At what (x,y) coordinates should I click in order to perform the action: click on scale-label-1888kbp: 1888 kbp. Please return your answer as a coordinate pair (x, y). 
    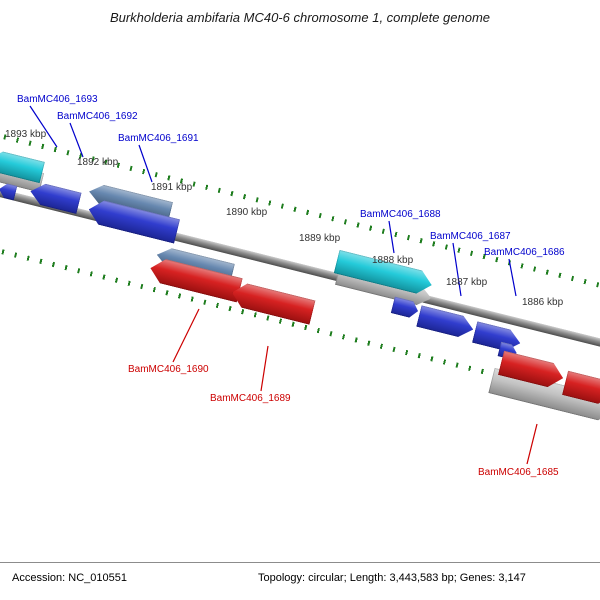
    Looking at the image, I should click on (393, 260).